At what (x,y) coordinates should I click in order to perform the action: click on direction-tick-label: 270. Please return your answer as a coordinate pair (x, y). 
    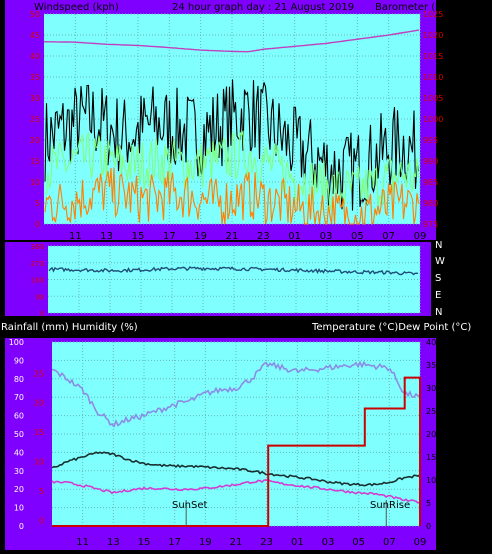
    Looking at the image, I should click on (37, 264).